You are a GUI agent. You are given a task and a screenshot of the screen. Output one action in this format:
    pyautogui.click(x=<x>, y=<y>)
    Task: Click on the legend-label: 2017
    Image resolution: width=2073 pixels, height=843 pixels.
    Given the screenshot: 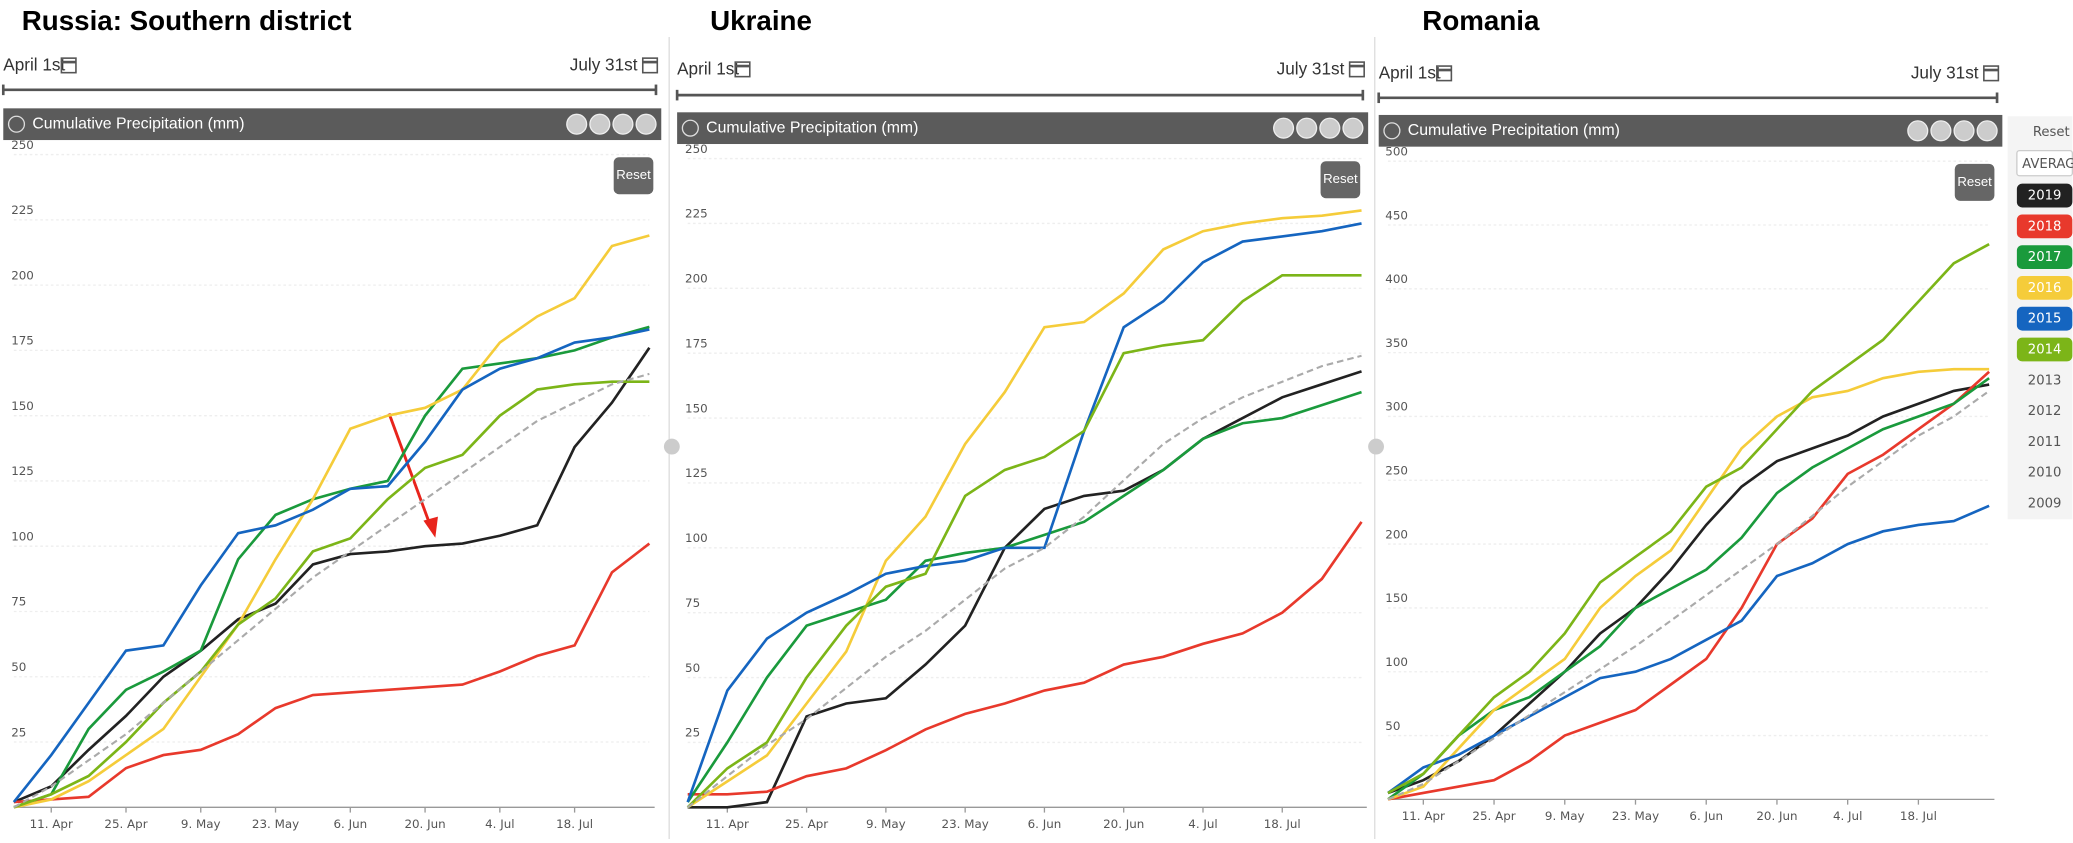 What is the action you would take?
    pyautogui.click(x=2045, y=257)
    